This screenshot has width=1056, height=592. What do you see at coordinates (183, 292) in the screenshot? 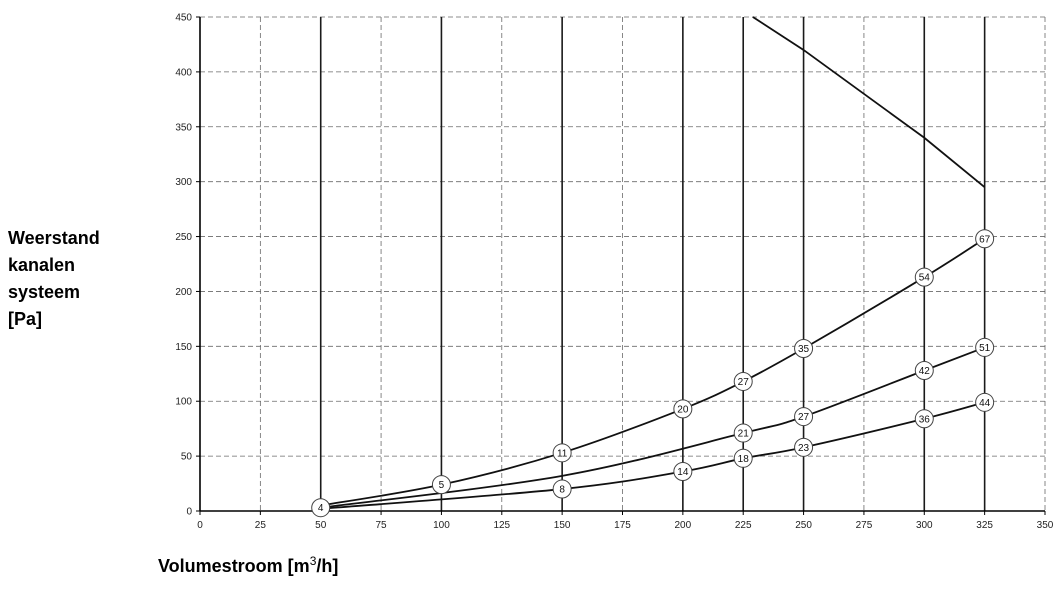
I see `y-tick-label-200: 200` at bounding box center [183, 292].